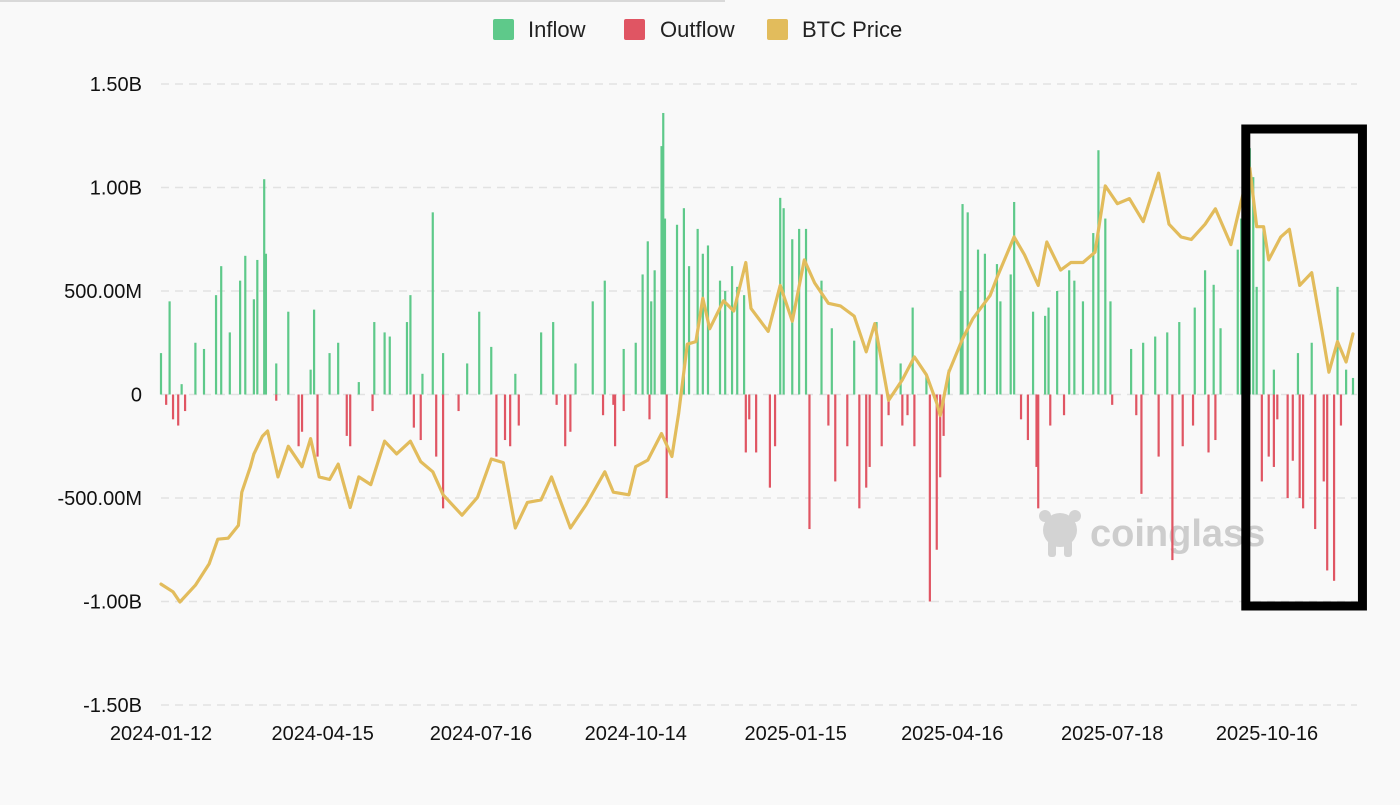  I want to click on legend-item-outflow: Outflow, so click(679, 29).